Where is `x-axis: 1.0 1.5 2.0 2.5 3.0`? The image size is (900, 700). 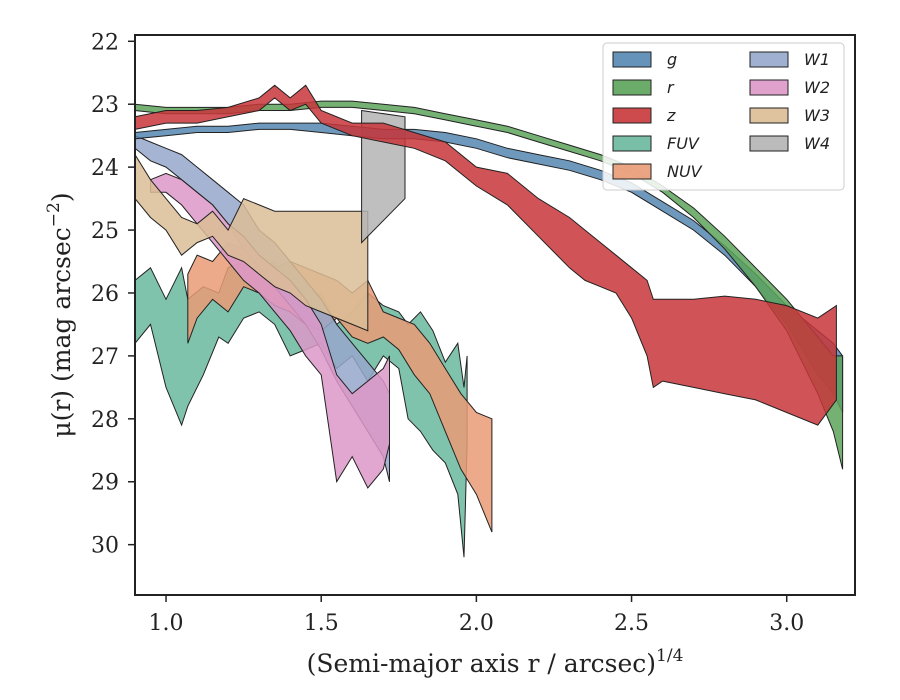 x-axis: 1.0 1.5 2.0 2.5 3.0 is located at coordinates (476, 615).